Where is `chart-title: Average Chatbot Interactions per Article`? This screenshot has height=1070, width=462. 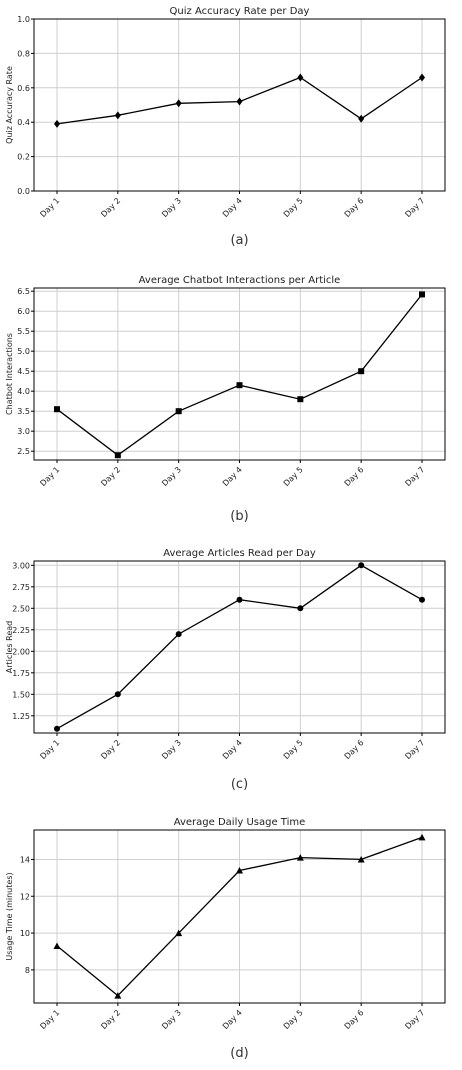
chart-title: Average Chatbot Interactions per Article is located at coordinates (240, 280).